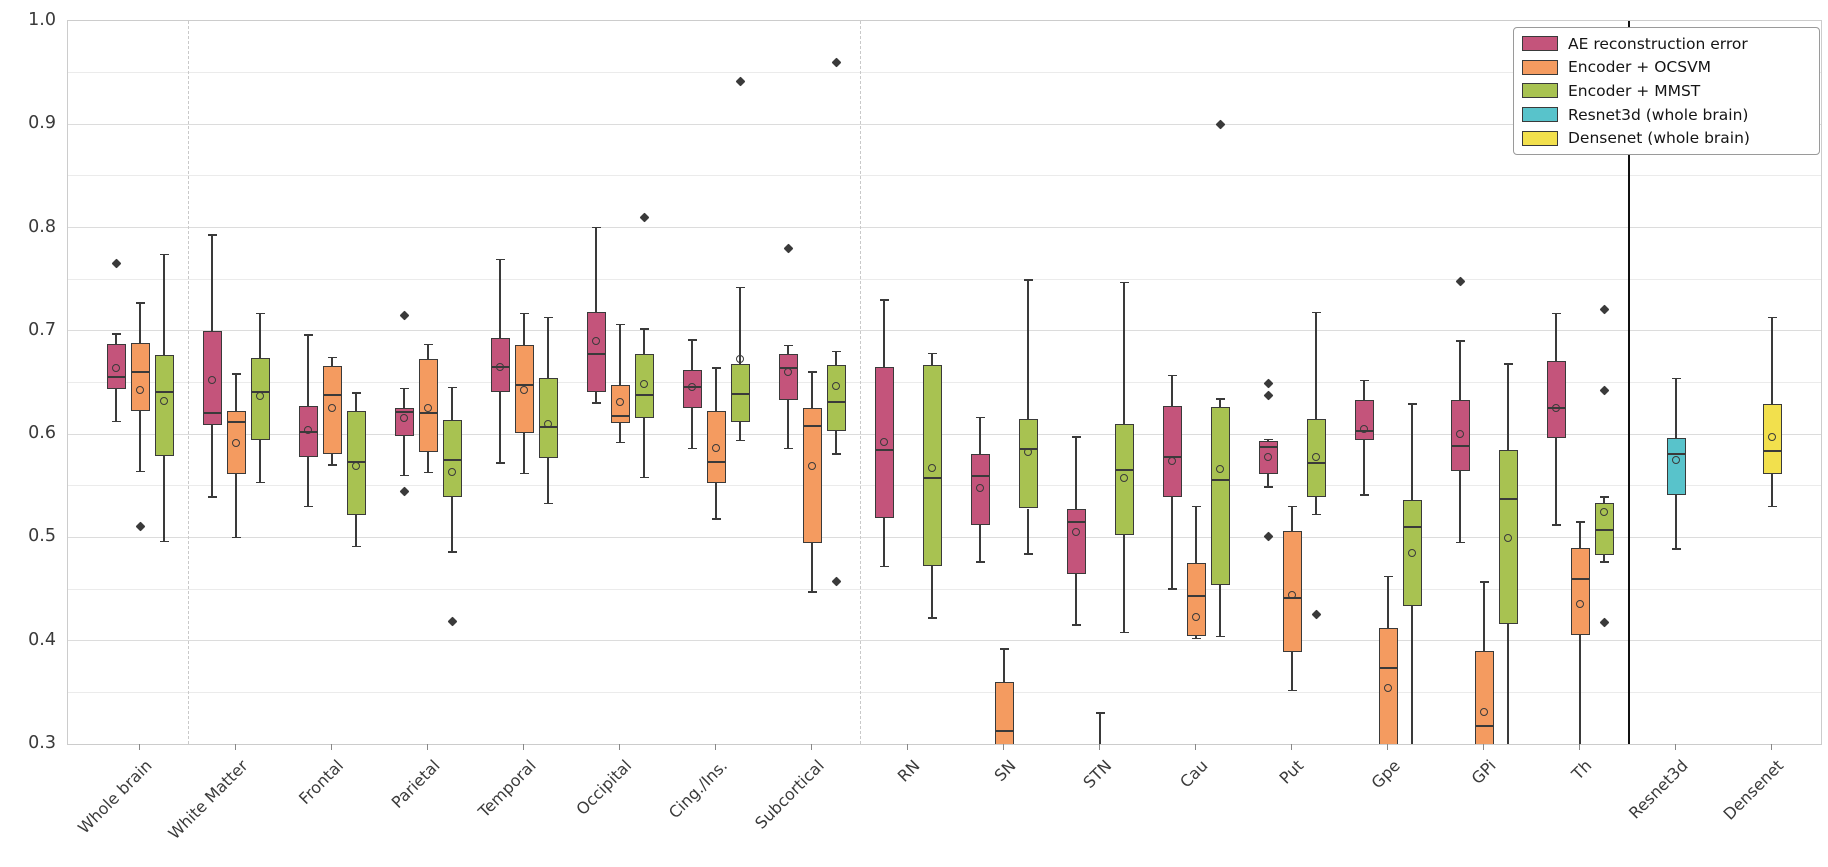 The width and height of the screenshot is (1828, 867). Describe the element at coordinates (208, 800) in the screenshot. I see `x-tick-label-text: White Matter` at that location.